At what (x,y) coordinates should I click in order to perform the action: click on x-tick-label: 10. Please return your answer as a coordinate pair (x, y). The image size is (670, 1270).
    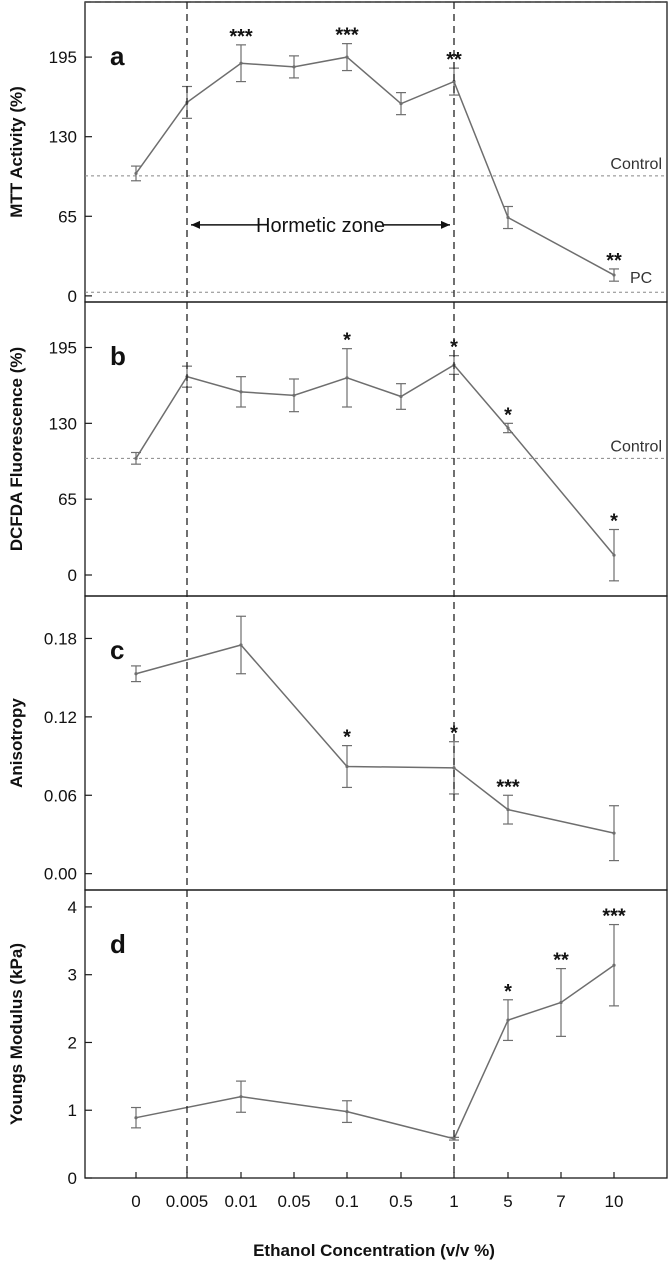
    Looking at the image, I should click on (614, 1201).